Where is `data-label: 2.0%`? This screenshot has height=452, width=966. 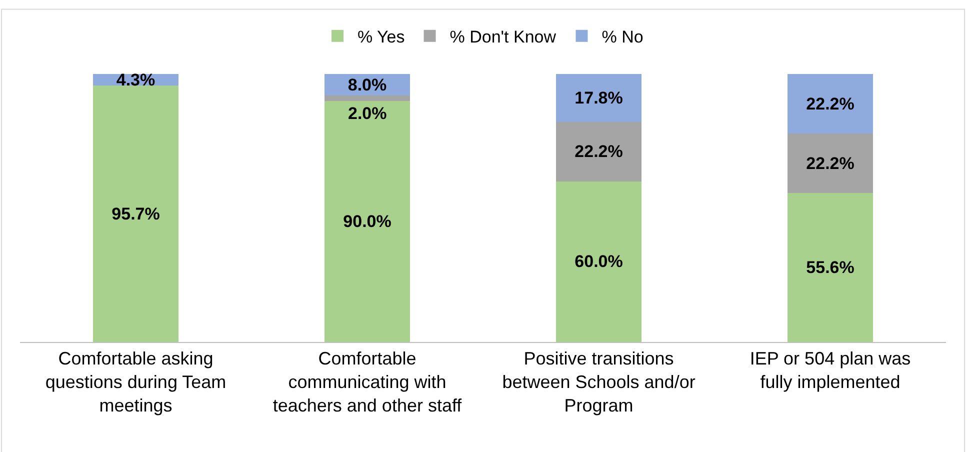
data-label: 2.0% is located at coordinates (367, 113).